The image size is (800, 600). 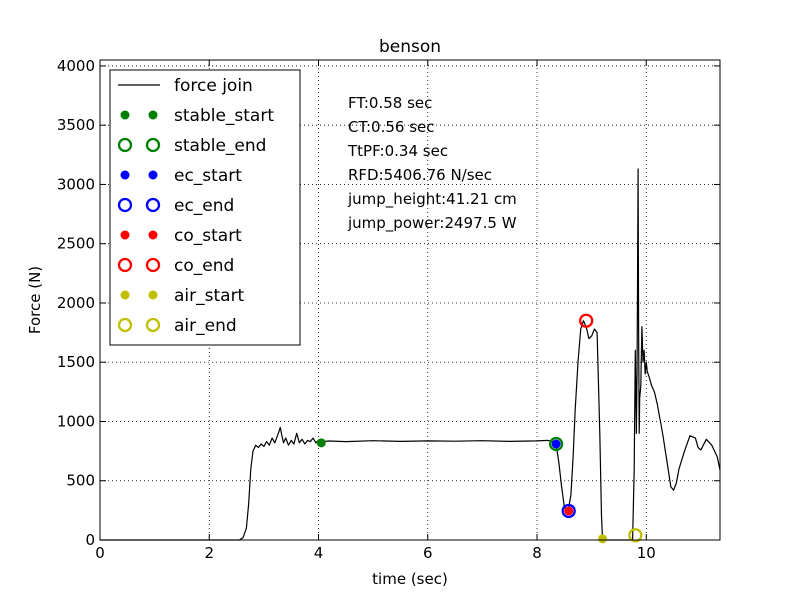 I want to click on marker-co-start, so click(x=569, y=511).